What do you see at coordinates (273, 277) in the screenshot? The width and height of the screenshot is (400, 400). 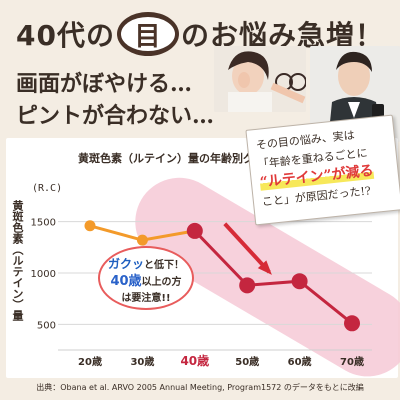 I see `series-line` at bounding box center [273, 277].